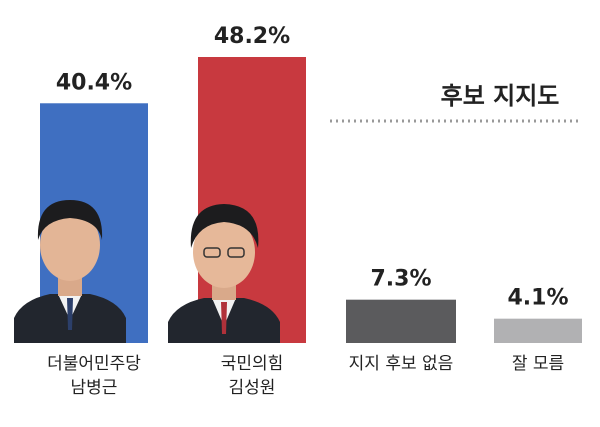 The height and width of the screenshot is (427, 600). Describe the element at coordinates (538, 364) in the screenshot. I see `category-label: 잘 모름` at that location.